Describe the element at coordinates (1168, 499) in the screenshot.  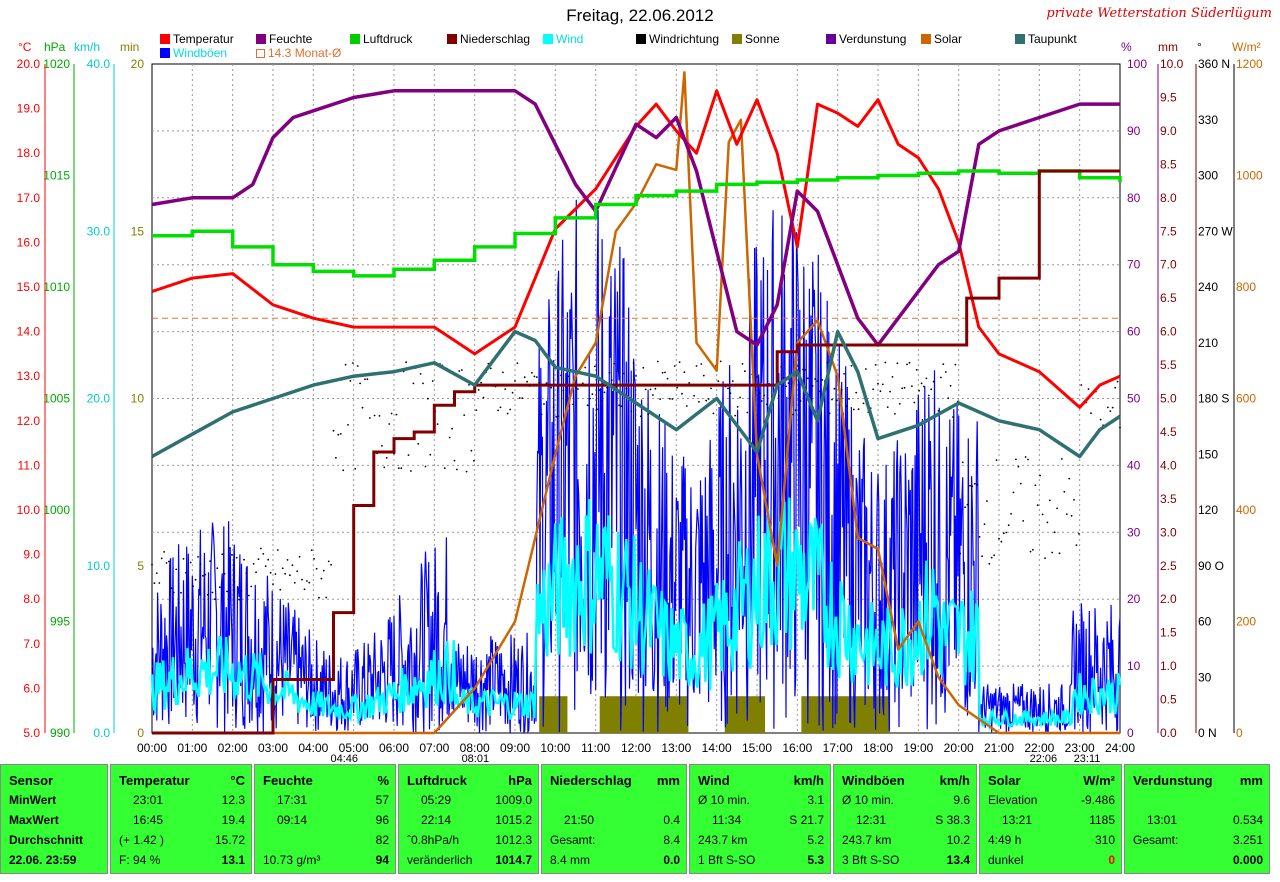
I see `tick-label-precipitation: 3.5` at that location.